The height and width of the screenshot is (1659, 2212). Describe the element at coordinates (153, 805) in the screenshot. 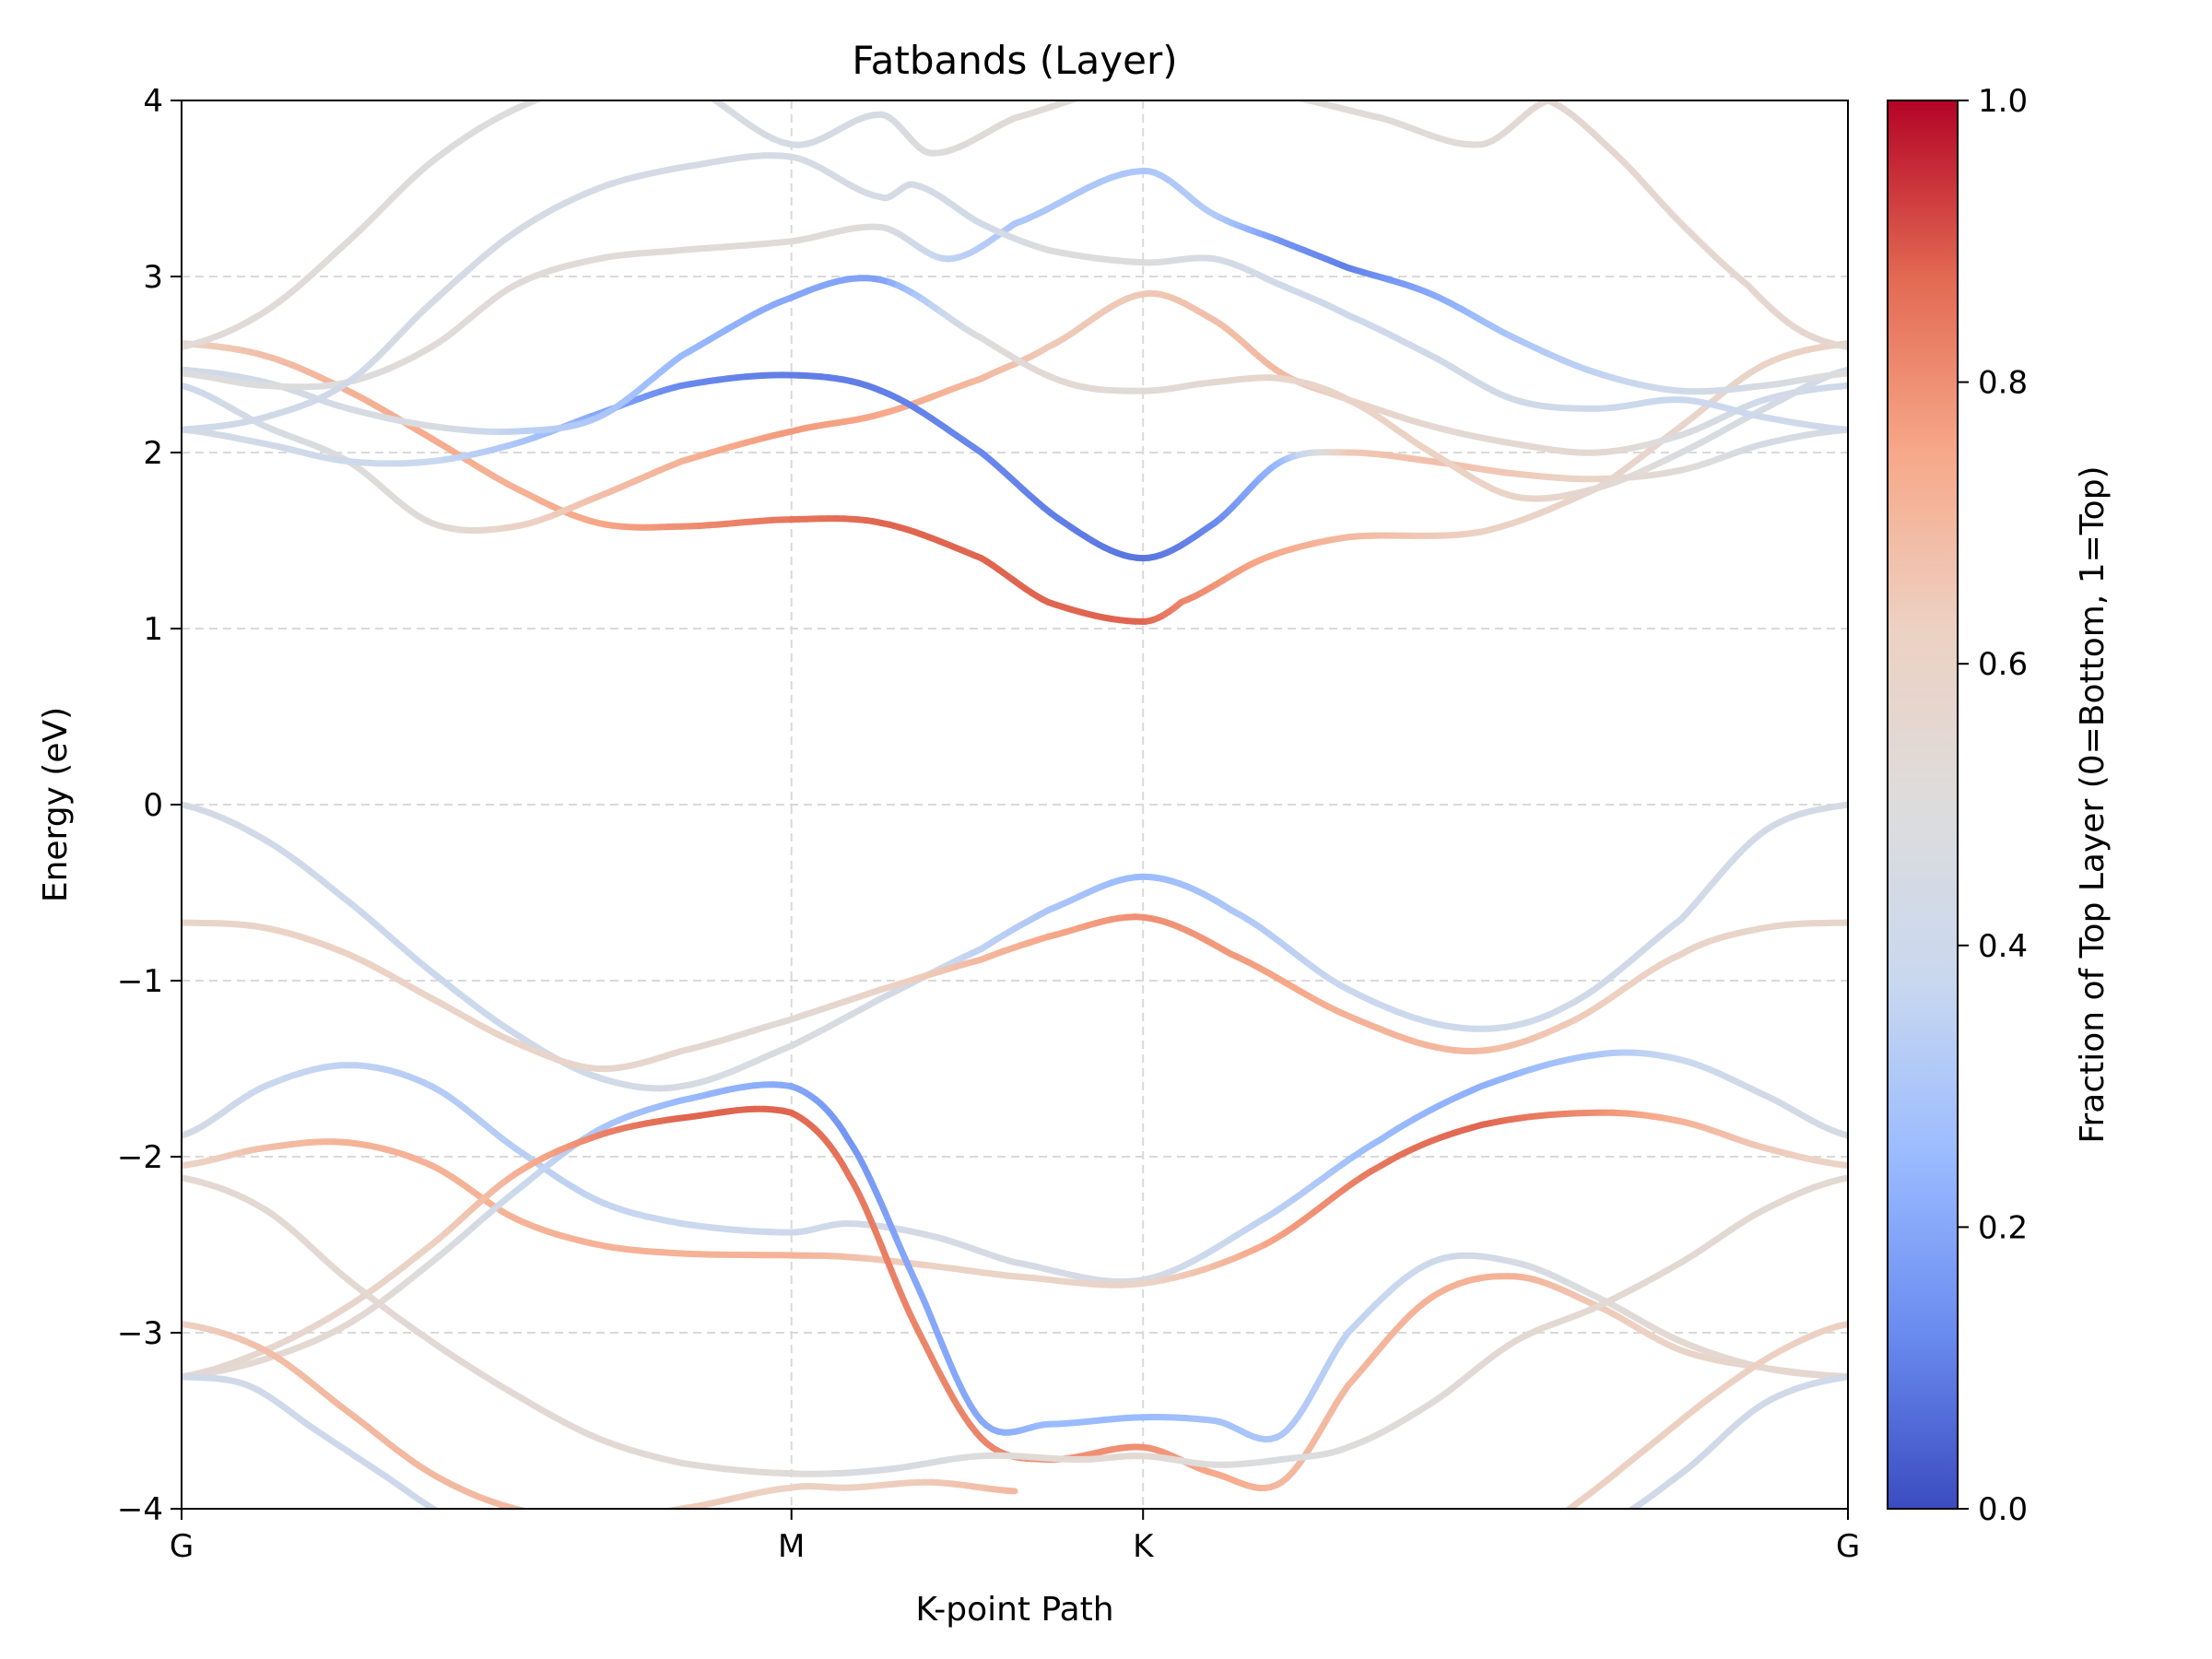

I see `y-tick-label: 0` at that location.